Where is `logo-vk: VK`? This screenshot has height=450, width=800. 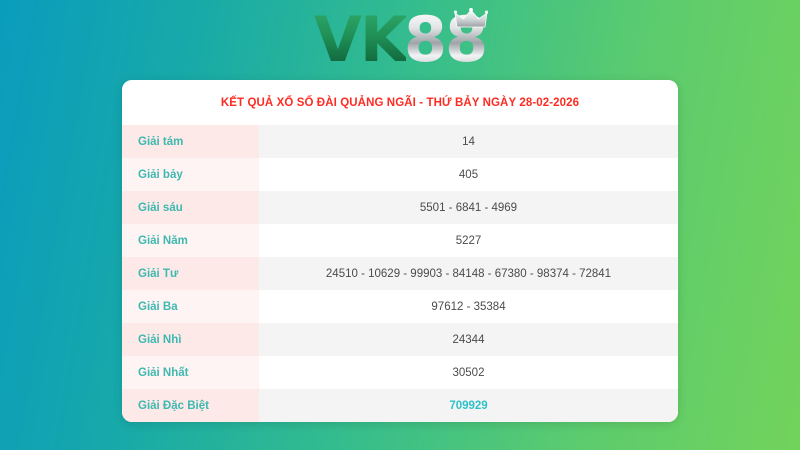 logo-vk: VK is located at coordinates (360, 39).